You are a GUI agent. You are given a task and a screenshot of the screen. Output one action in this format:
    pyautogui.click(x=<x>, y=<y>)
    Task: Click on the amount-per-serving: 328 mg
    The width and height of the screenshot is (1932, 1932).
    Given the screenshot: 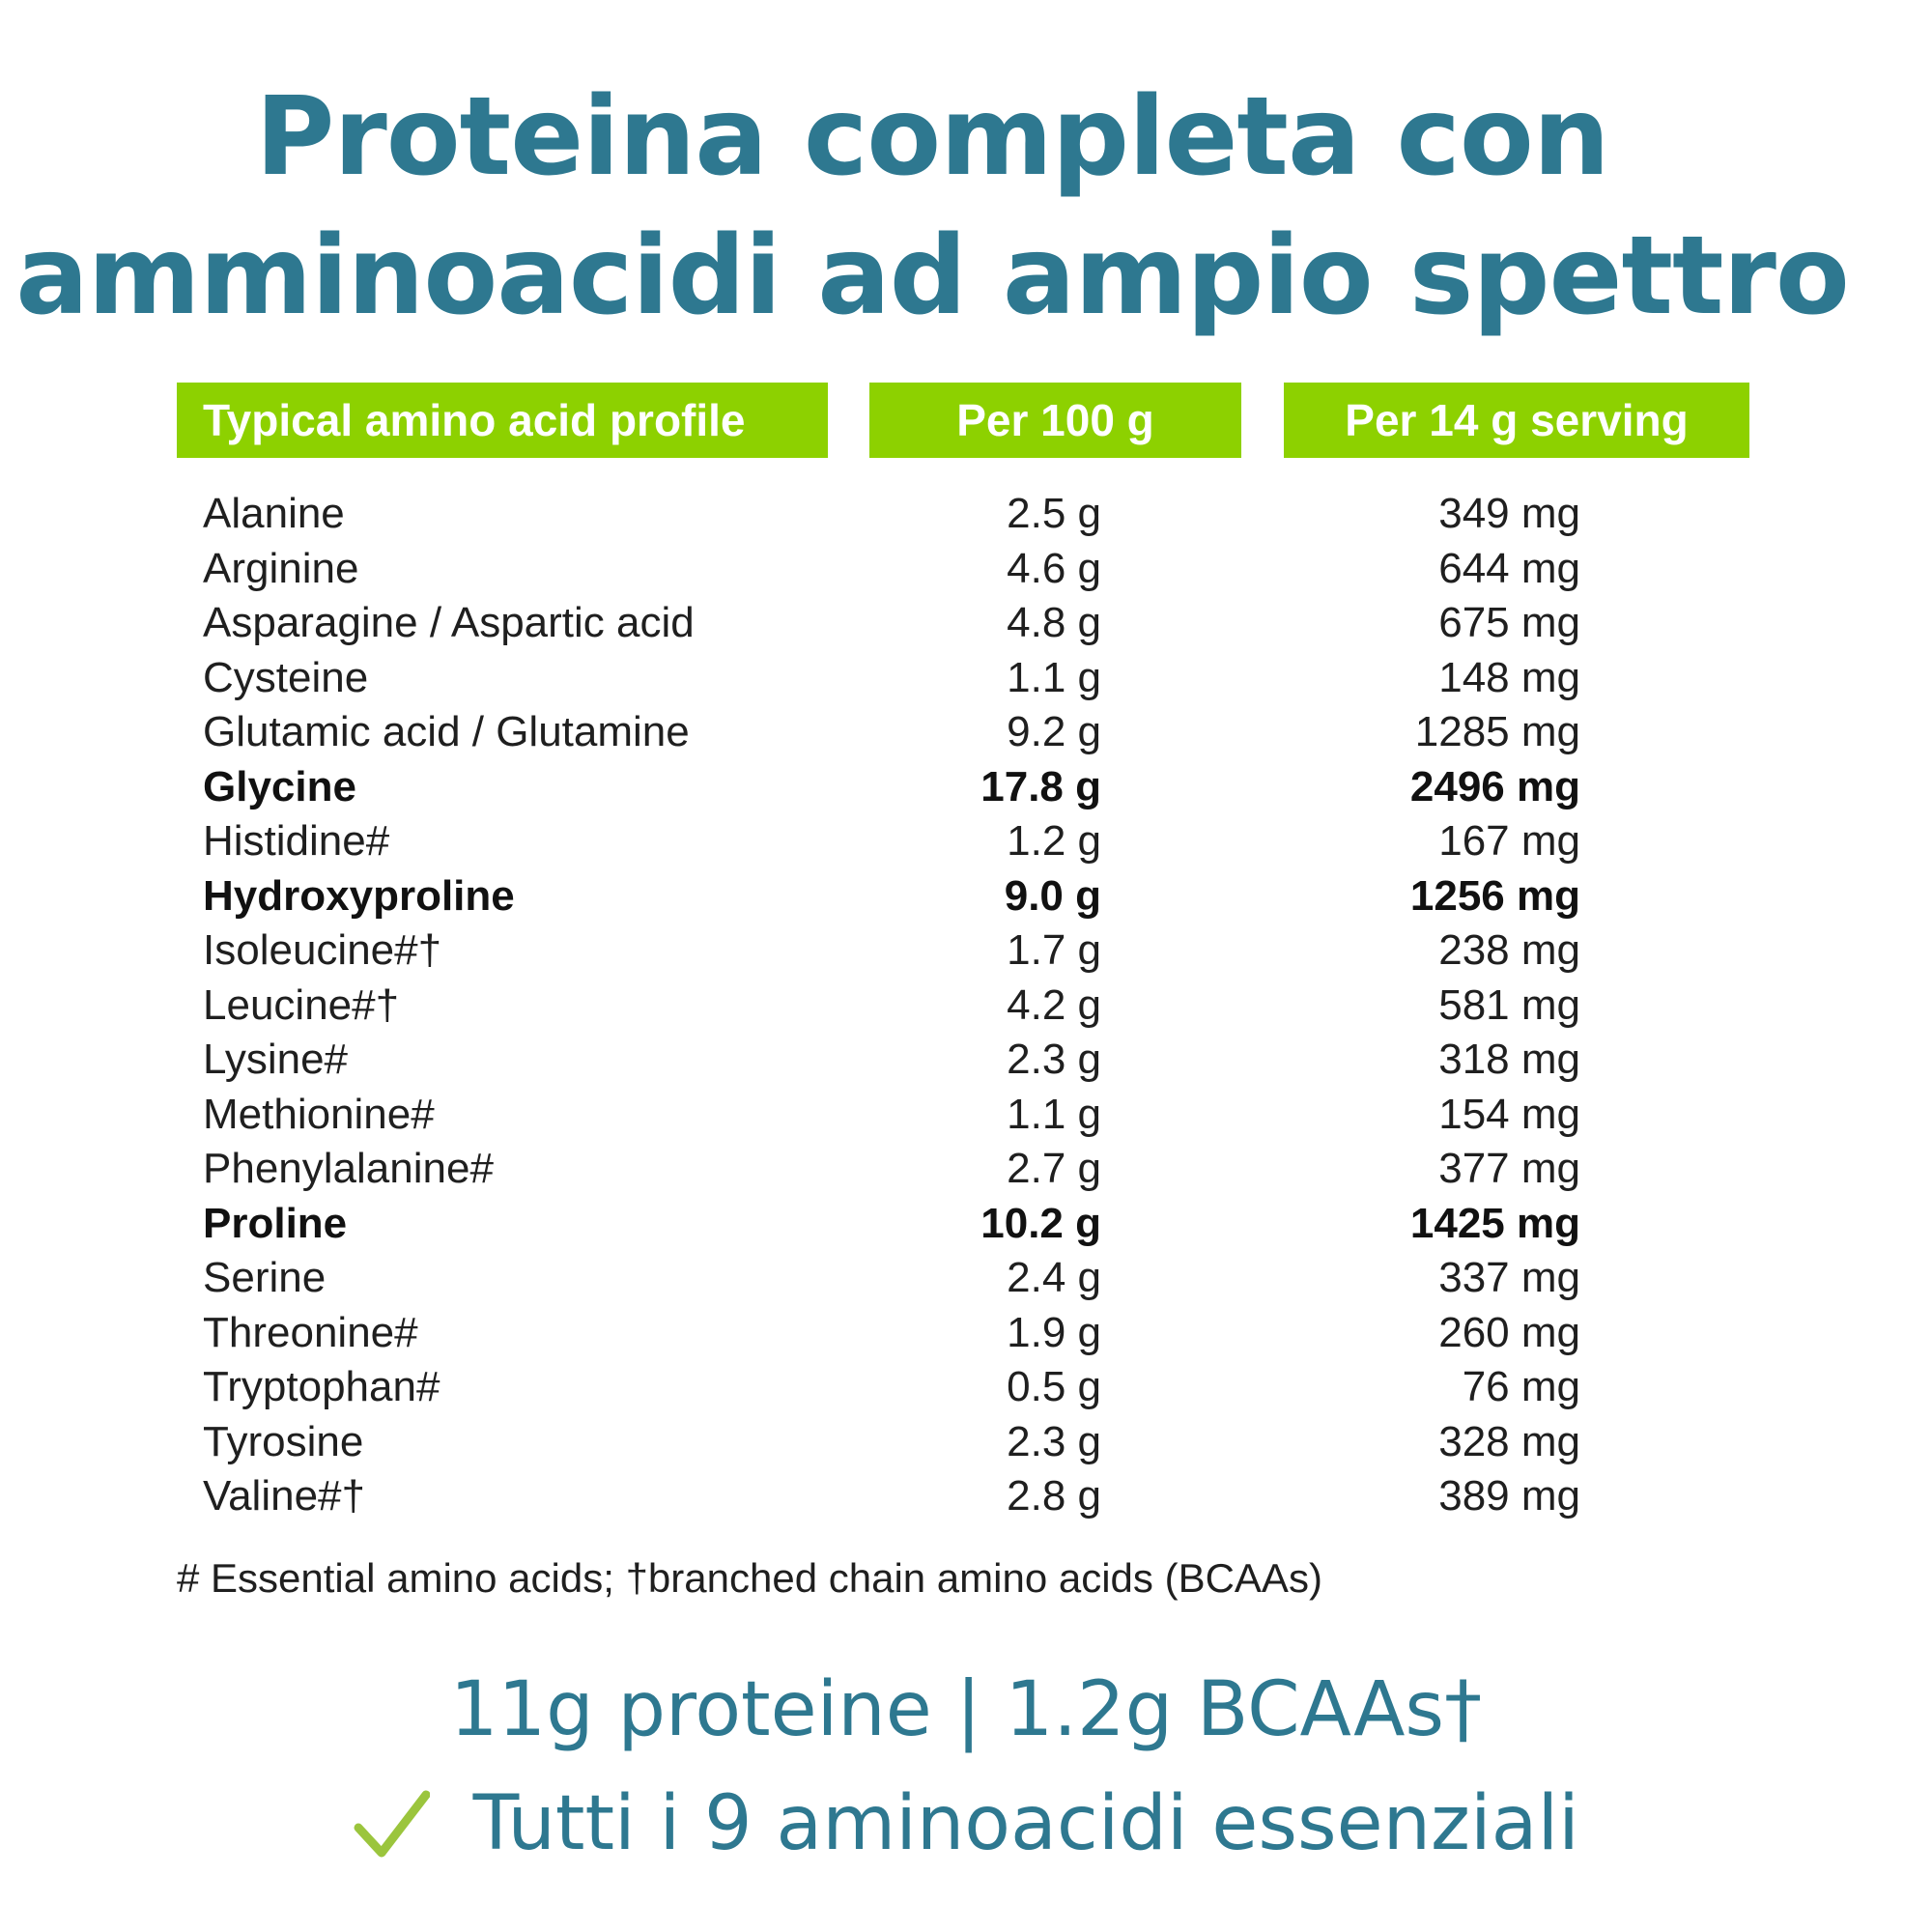 What is the action you would take?
    pyautogui.click(x=1509, y=1441)
    